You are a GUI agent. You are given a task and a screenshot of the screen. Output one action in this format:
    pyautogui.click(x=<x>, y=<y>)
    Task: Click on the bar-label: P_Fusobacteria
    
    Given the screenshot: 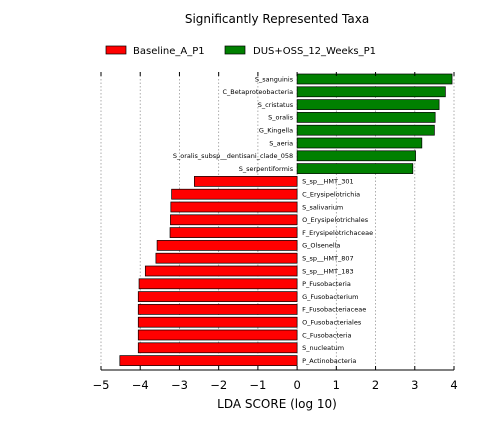 What is the action you would take?
    pyautogui.click(x=326, y=284)
    